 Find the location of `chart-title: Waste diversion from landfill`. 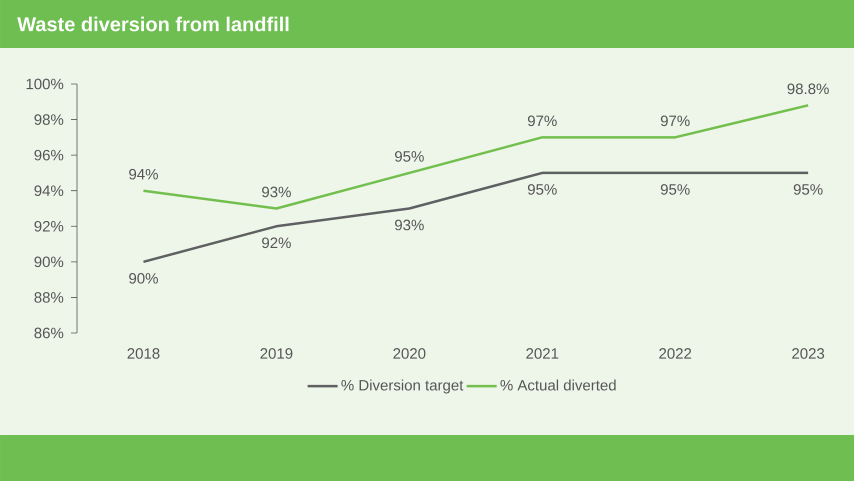

chart-title: Waste diversion from landfill is located at coordinates (152, 24).